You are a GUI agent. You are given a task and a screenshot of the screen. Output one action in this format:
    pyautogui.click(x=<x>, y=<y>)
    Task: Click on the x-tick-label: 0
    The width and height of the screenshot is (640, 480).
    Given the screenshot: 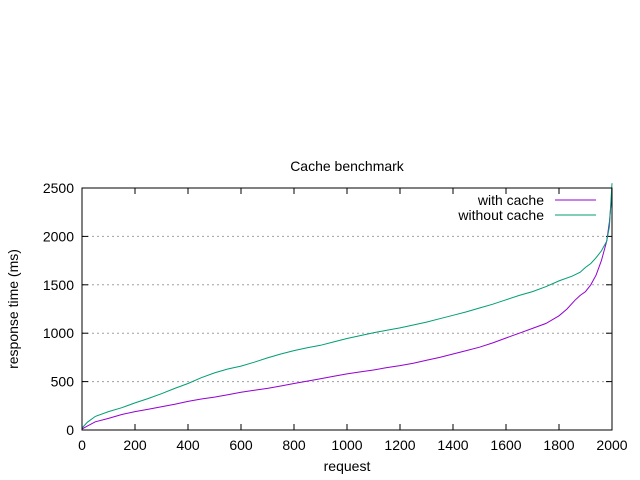 What is the action you would take?
    pyautogui.click(x=82, y=445)
    